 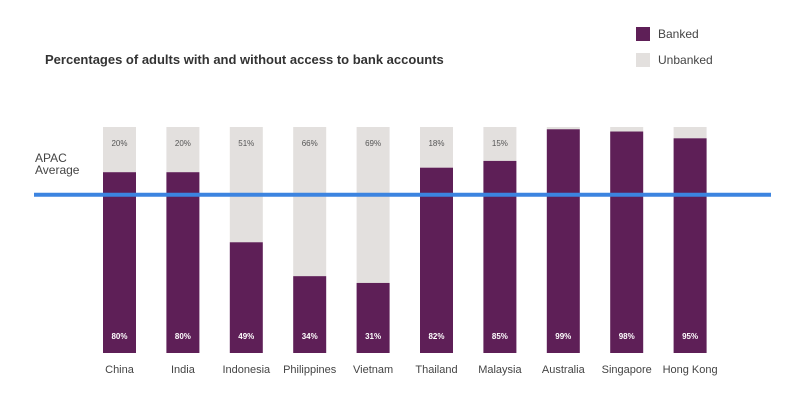 I want to click on legend-swatch-unbanked, so click(x=643, y=60).